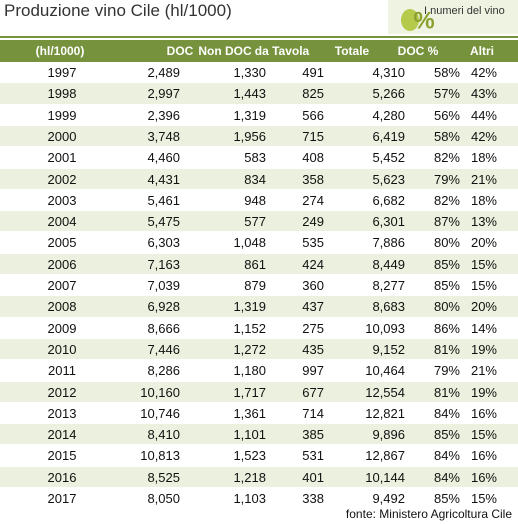 This screenshot has height=524, width=518. Describe the element at coordinates (62, 413) in the screenshot. I see `table-cell: 2013` at that location.